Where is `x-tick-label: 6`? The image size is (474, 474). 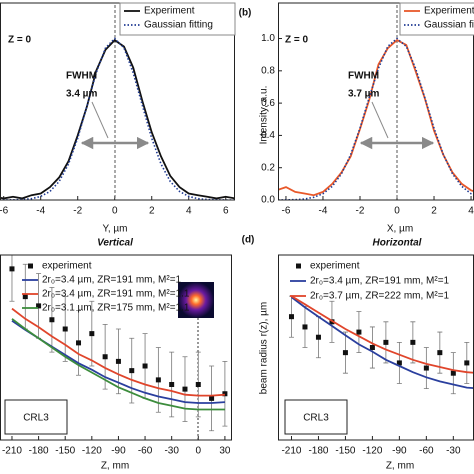 x-tick-label: 6 is located at coordinates (226, 211).